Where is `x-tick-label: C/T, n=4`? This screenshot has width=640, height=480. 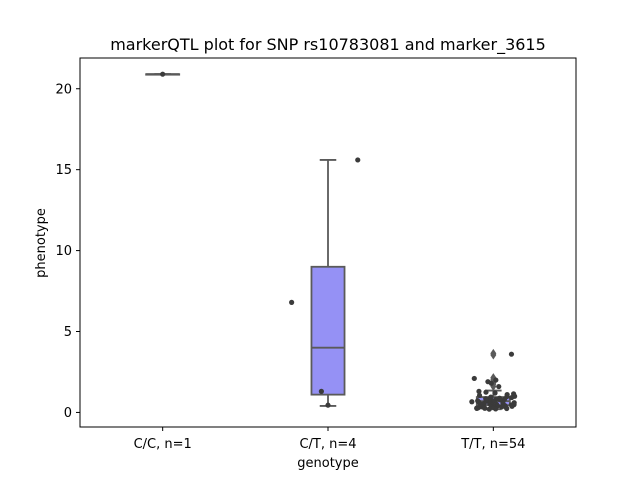
x-tick-label: C/T, n=4 is located at coordinates (327, 444).